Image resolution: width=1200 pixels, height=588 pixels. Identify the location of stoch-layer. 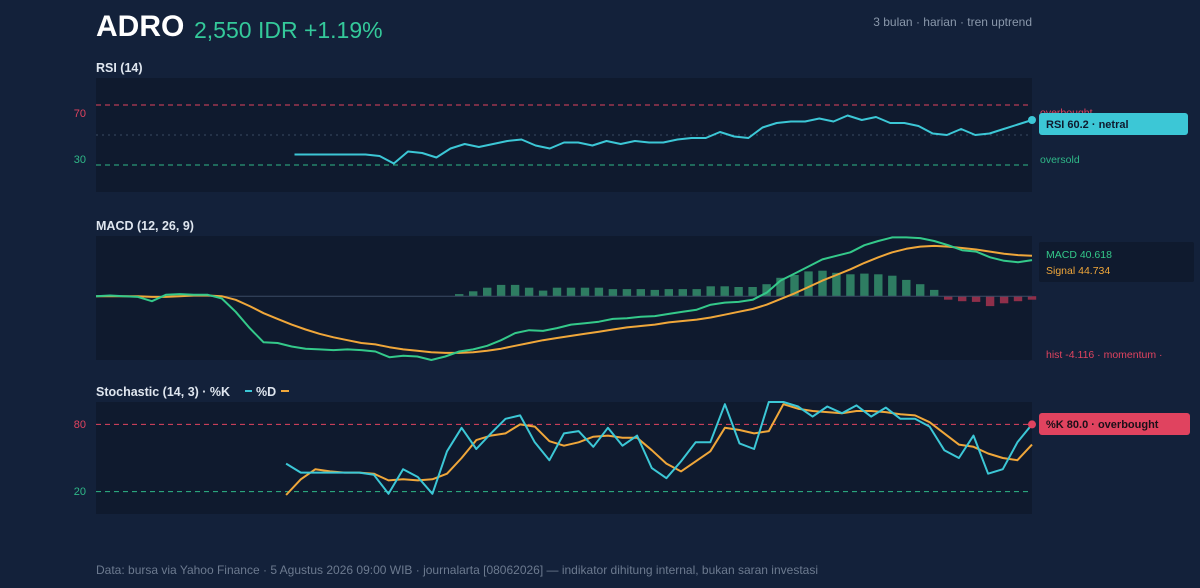
(566, 448).